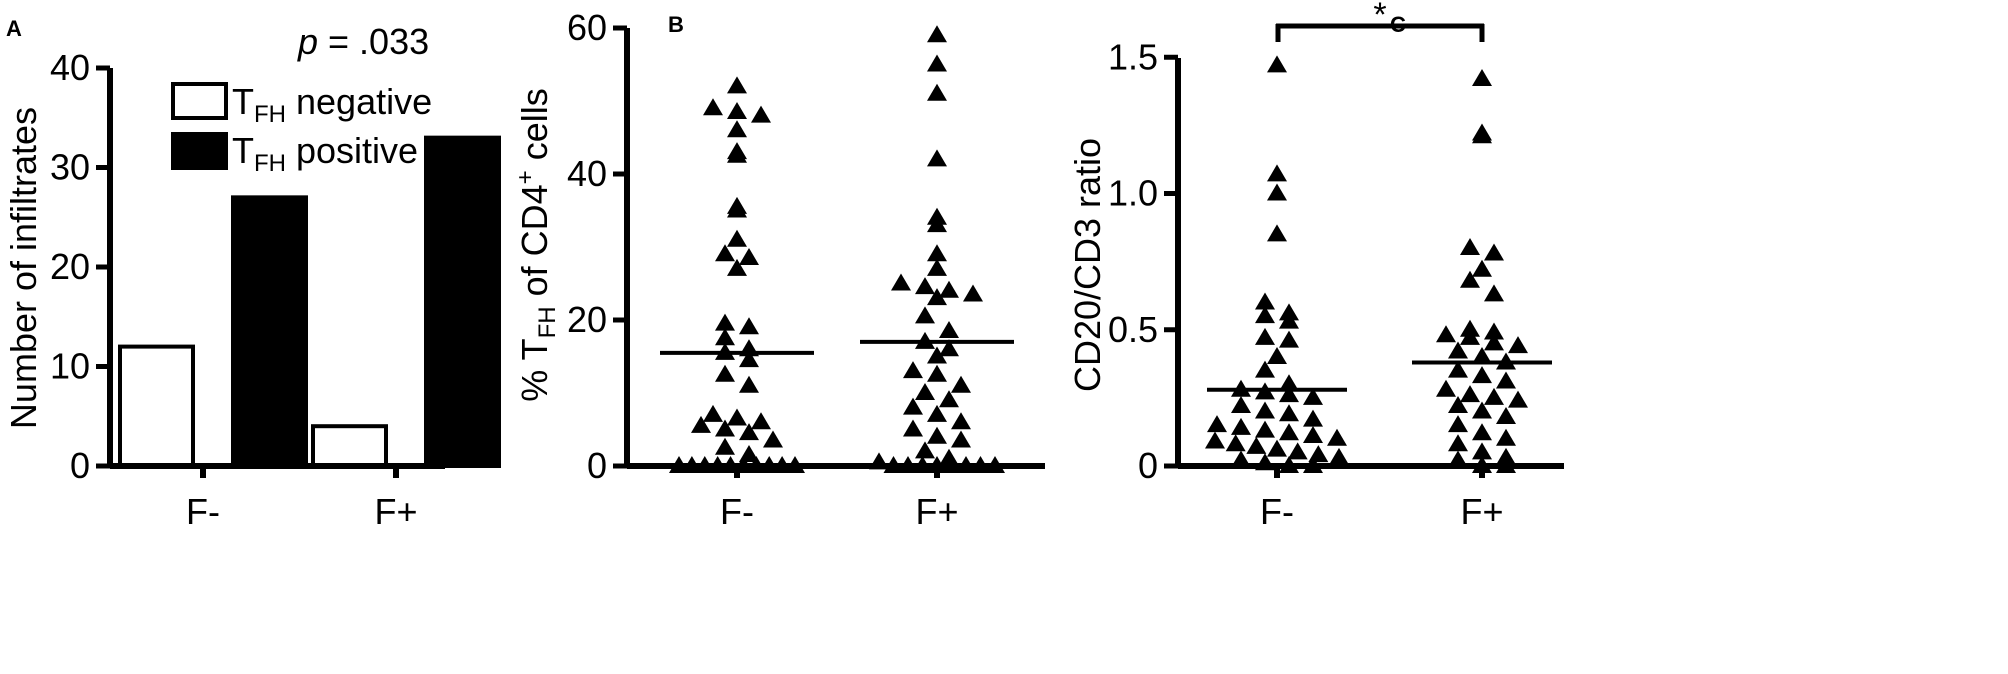  What do you see at coordinates (1379, 17) in the screenshot?
I see `significance-star: *` at bounding box center [1379, 17].